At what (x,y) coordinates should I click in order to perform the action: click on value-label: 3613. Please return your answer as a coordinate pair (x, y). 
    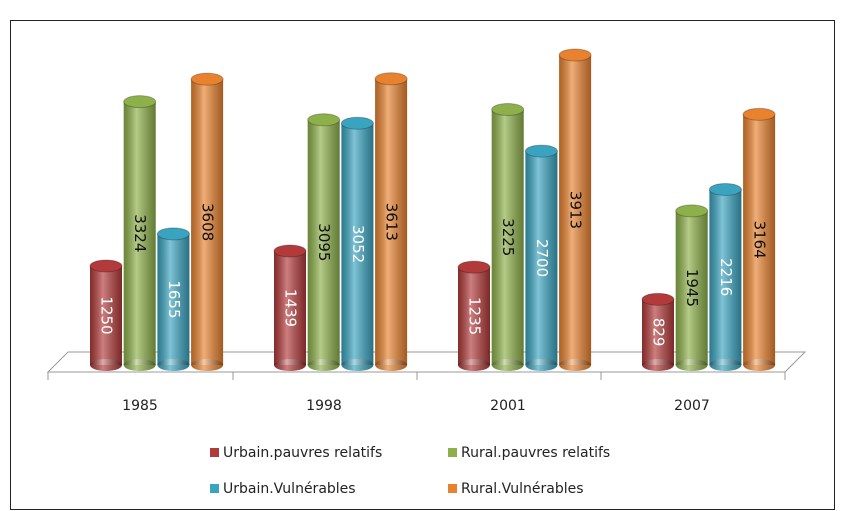
    Looking at the image, I should click on (392, 222).